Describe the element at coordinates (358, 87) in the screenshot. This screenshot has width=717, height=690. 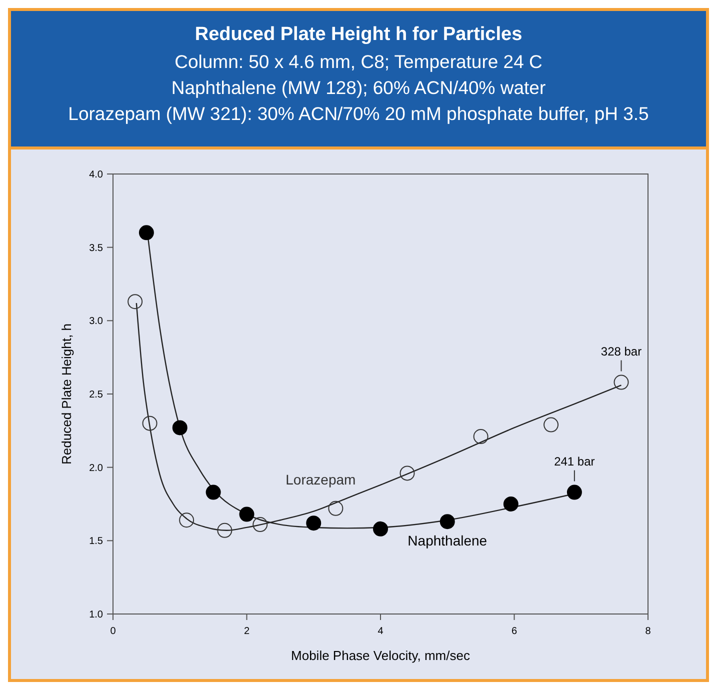
I see `chart-subtitle: Column: 50 x 4.6 mm, C8; Temperature 24 C Naphthalene (MW 128); 60% ACN/40% water Lorazepam (MW 321): 30% ACN/70% 20 mM phosphate buffer, pH 3.5` at that location.